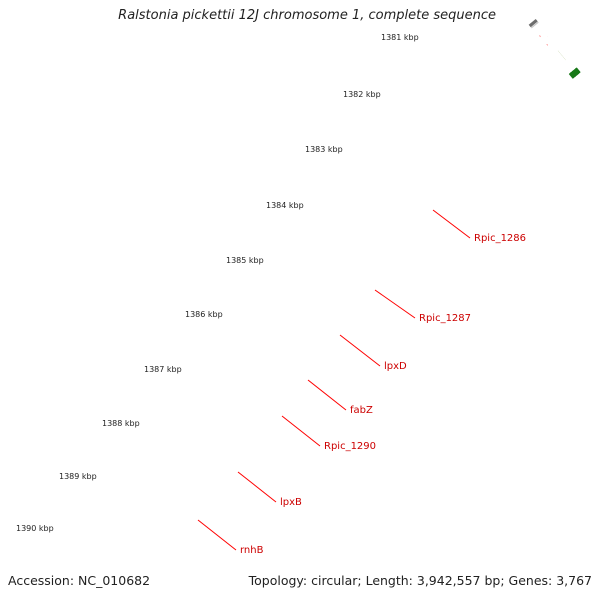 The width and height of the screenshot is (600, 600). Describe the element at coordinates (291, 502) in the screenshot. I see `gene-label: lpxB` at that location.